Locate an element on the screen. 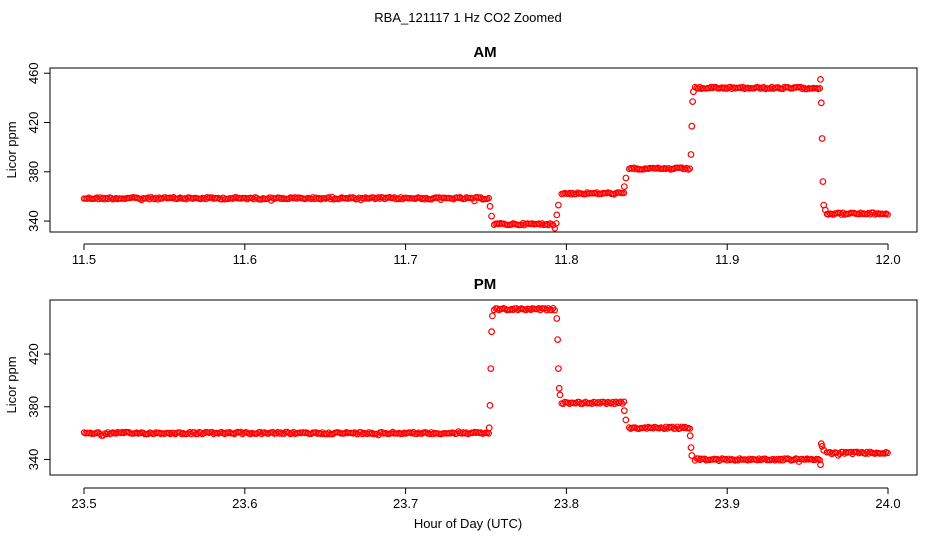 Image resolution: width=936 pixels, height=540 pixels. am-x-tick-label: 11.8 is located at coordinates (566, 259).